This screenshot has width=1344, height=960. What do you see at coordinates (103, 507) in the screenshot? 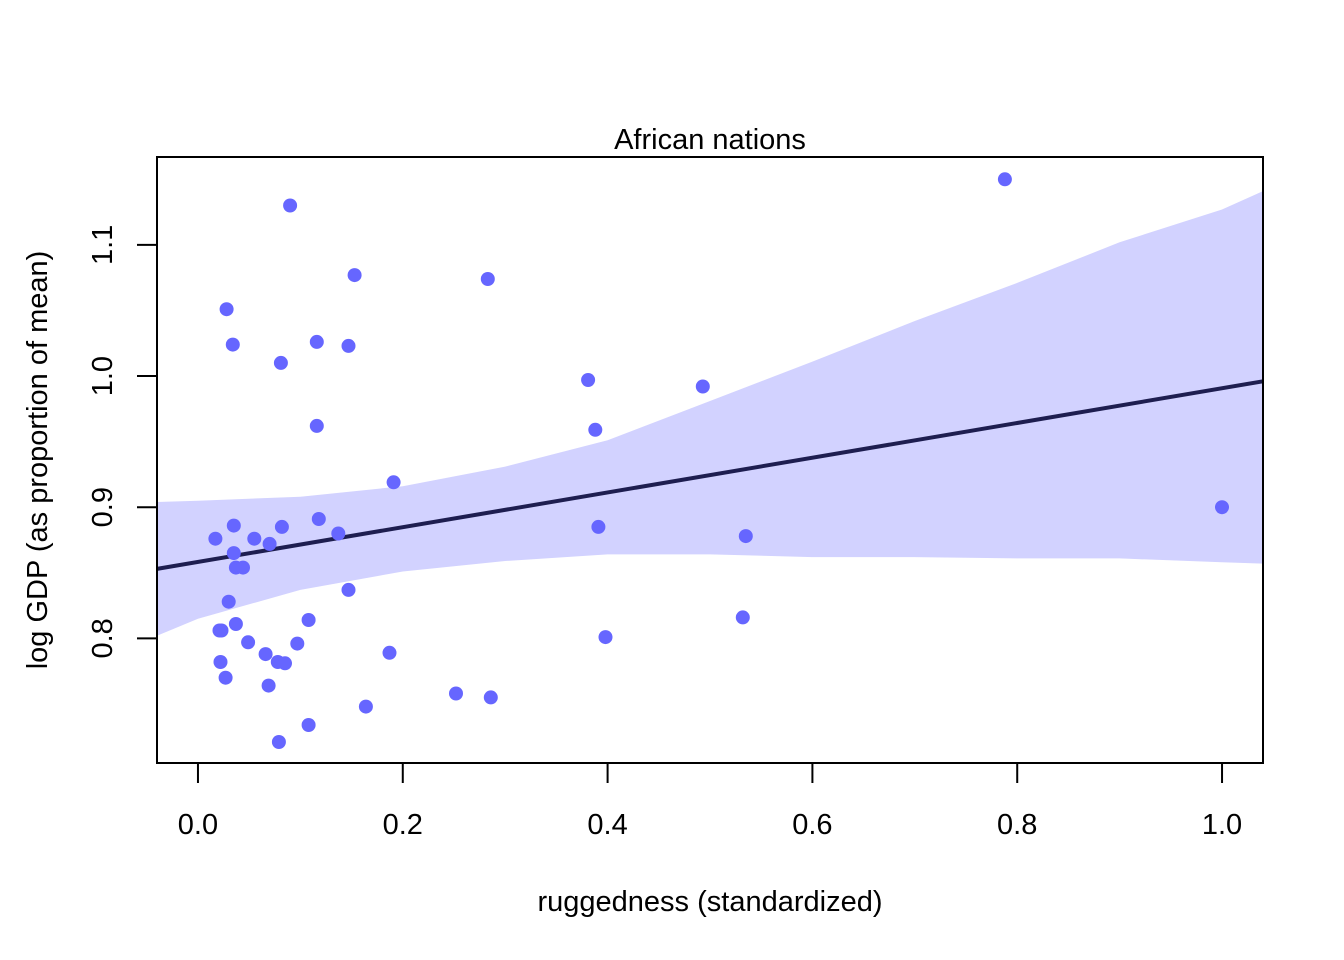
I see `y-tick-label: 0.9` at bounding box center [103, 507].